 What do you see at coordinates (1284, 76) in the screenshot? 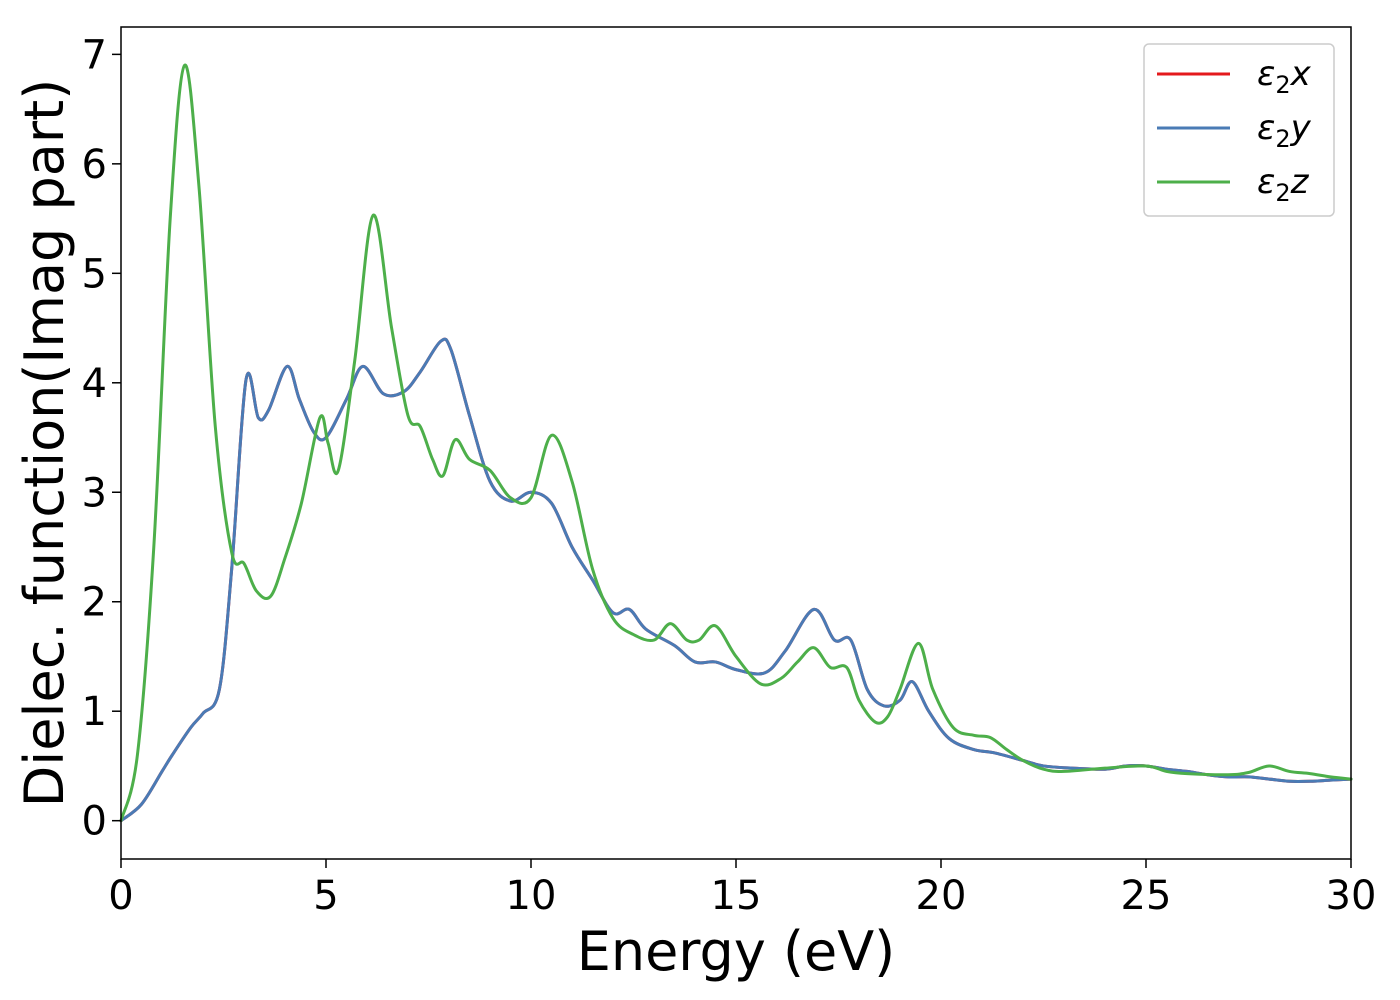
I see `legend-label-x: ε2x` at bounding box center [1284, 76].